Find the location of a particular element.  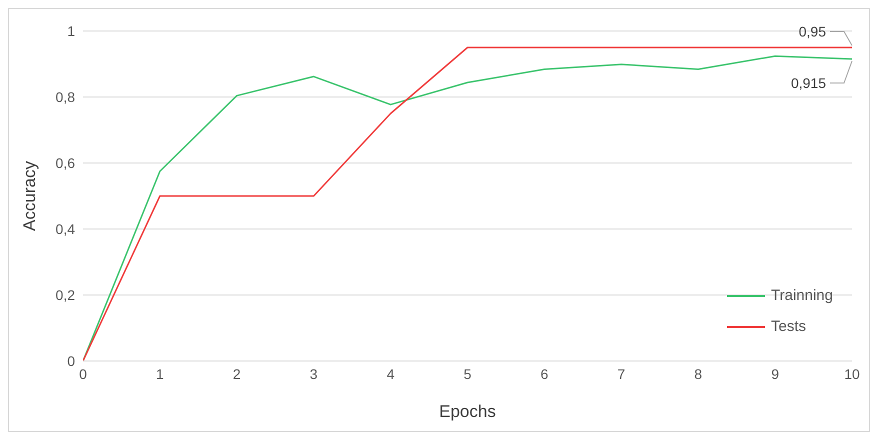

y-tick-label: 0,4 is located at coordinates (66, 228).